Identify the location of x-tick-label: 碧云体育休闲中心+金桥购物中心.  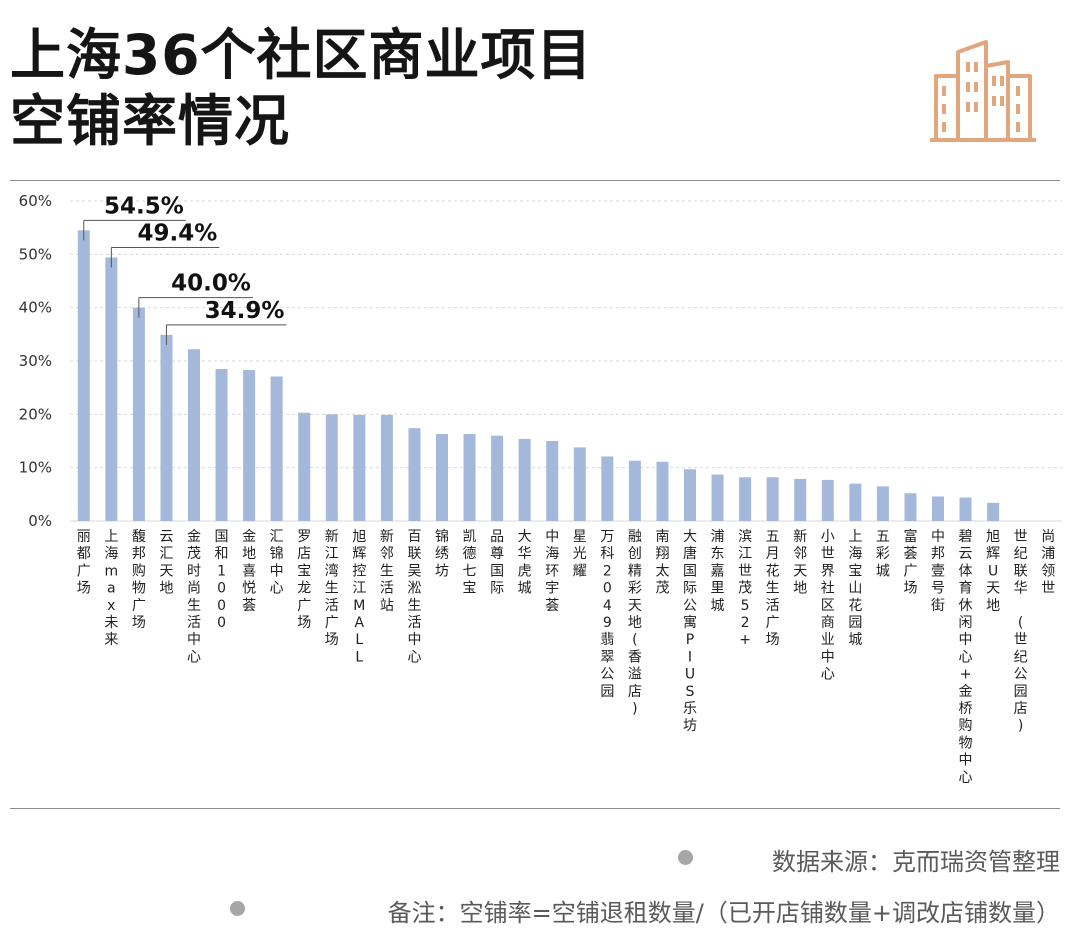
(966, 657).